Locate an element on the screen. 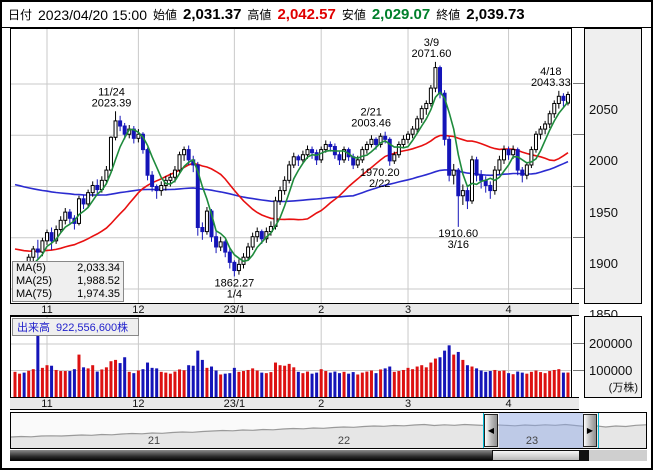 The width and height of the screenshot is (653, 470). high-label: 高値 is located at coordinates (259, 15).